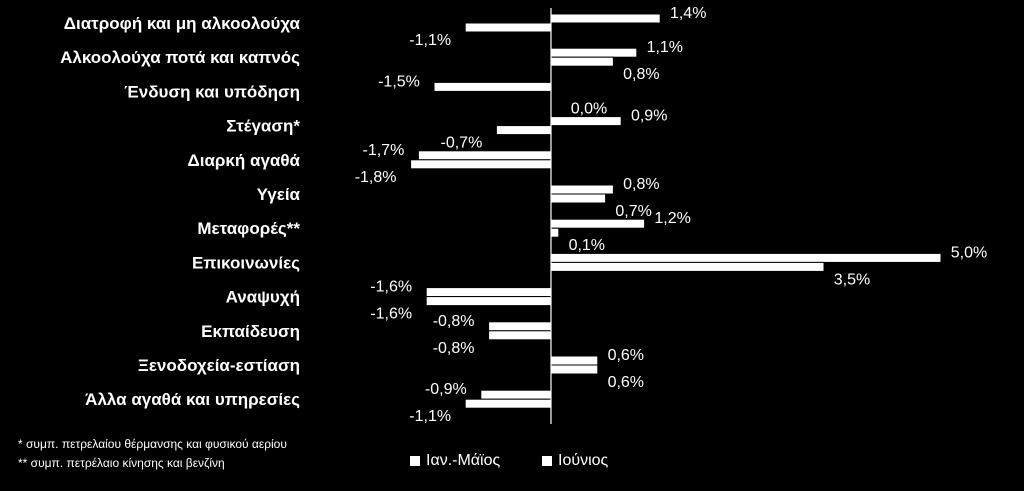 This screenshot has width=1024, height=491. Describe the element at coordinates (665, 47) in the screenshot. I see `data-label-series-1: 1,1%` at that location.